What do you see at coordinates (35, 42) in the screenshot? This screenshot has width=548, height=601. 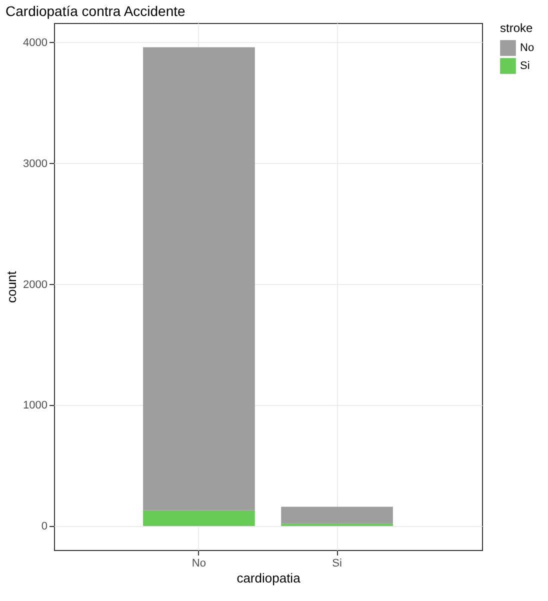 I see `y-tick-label: 4000` at bounding box center [35, 42].